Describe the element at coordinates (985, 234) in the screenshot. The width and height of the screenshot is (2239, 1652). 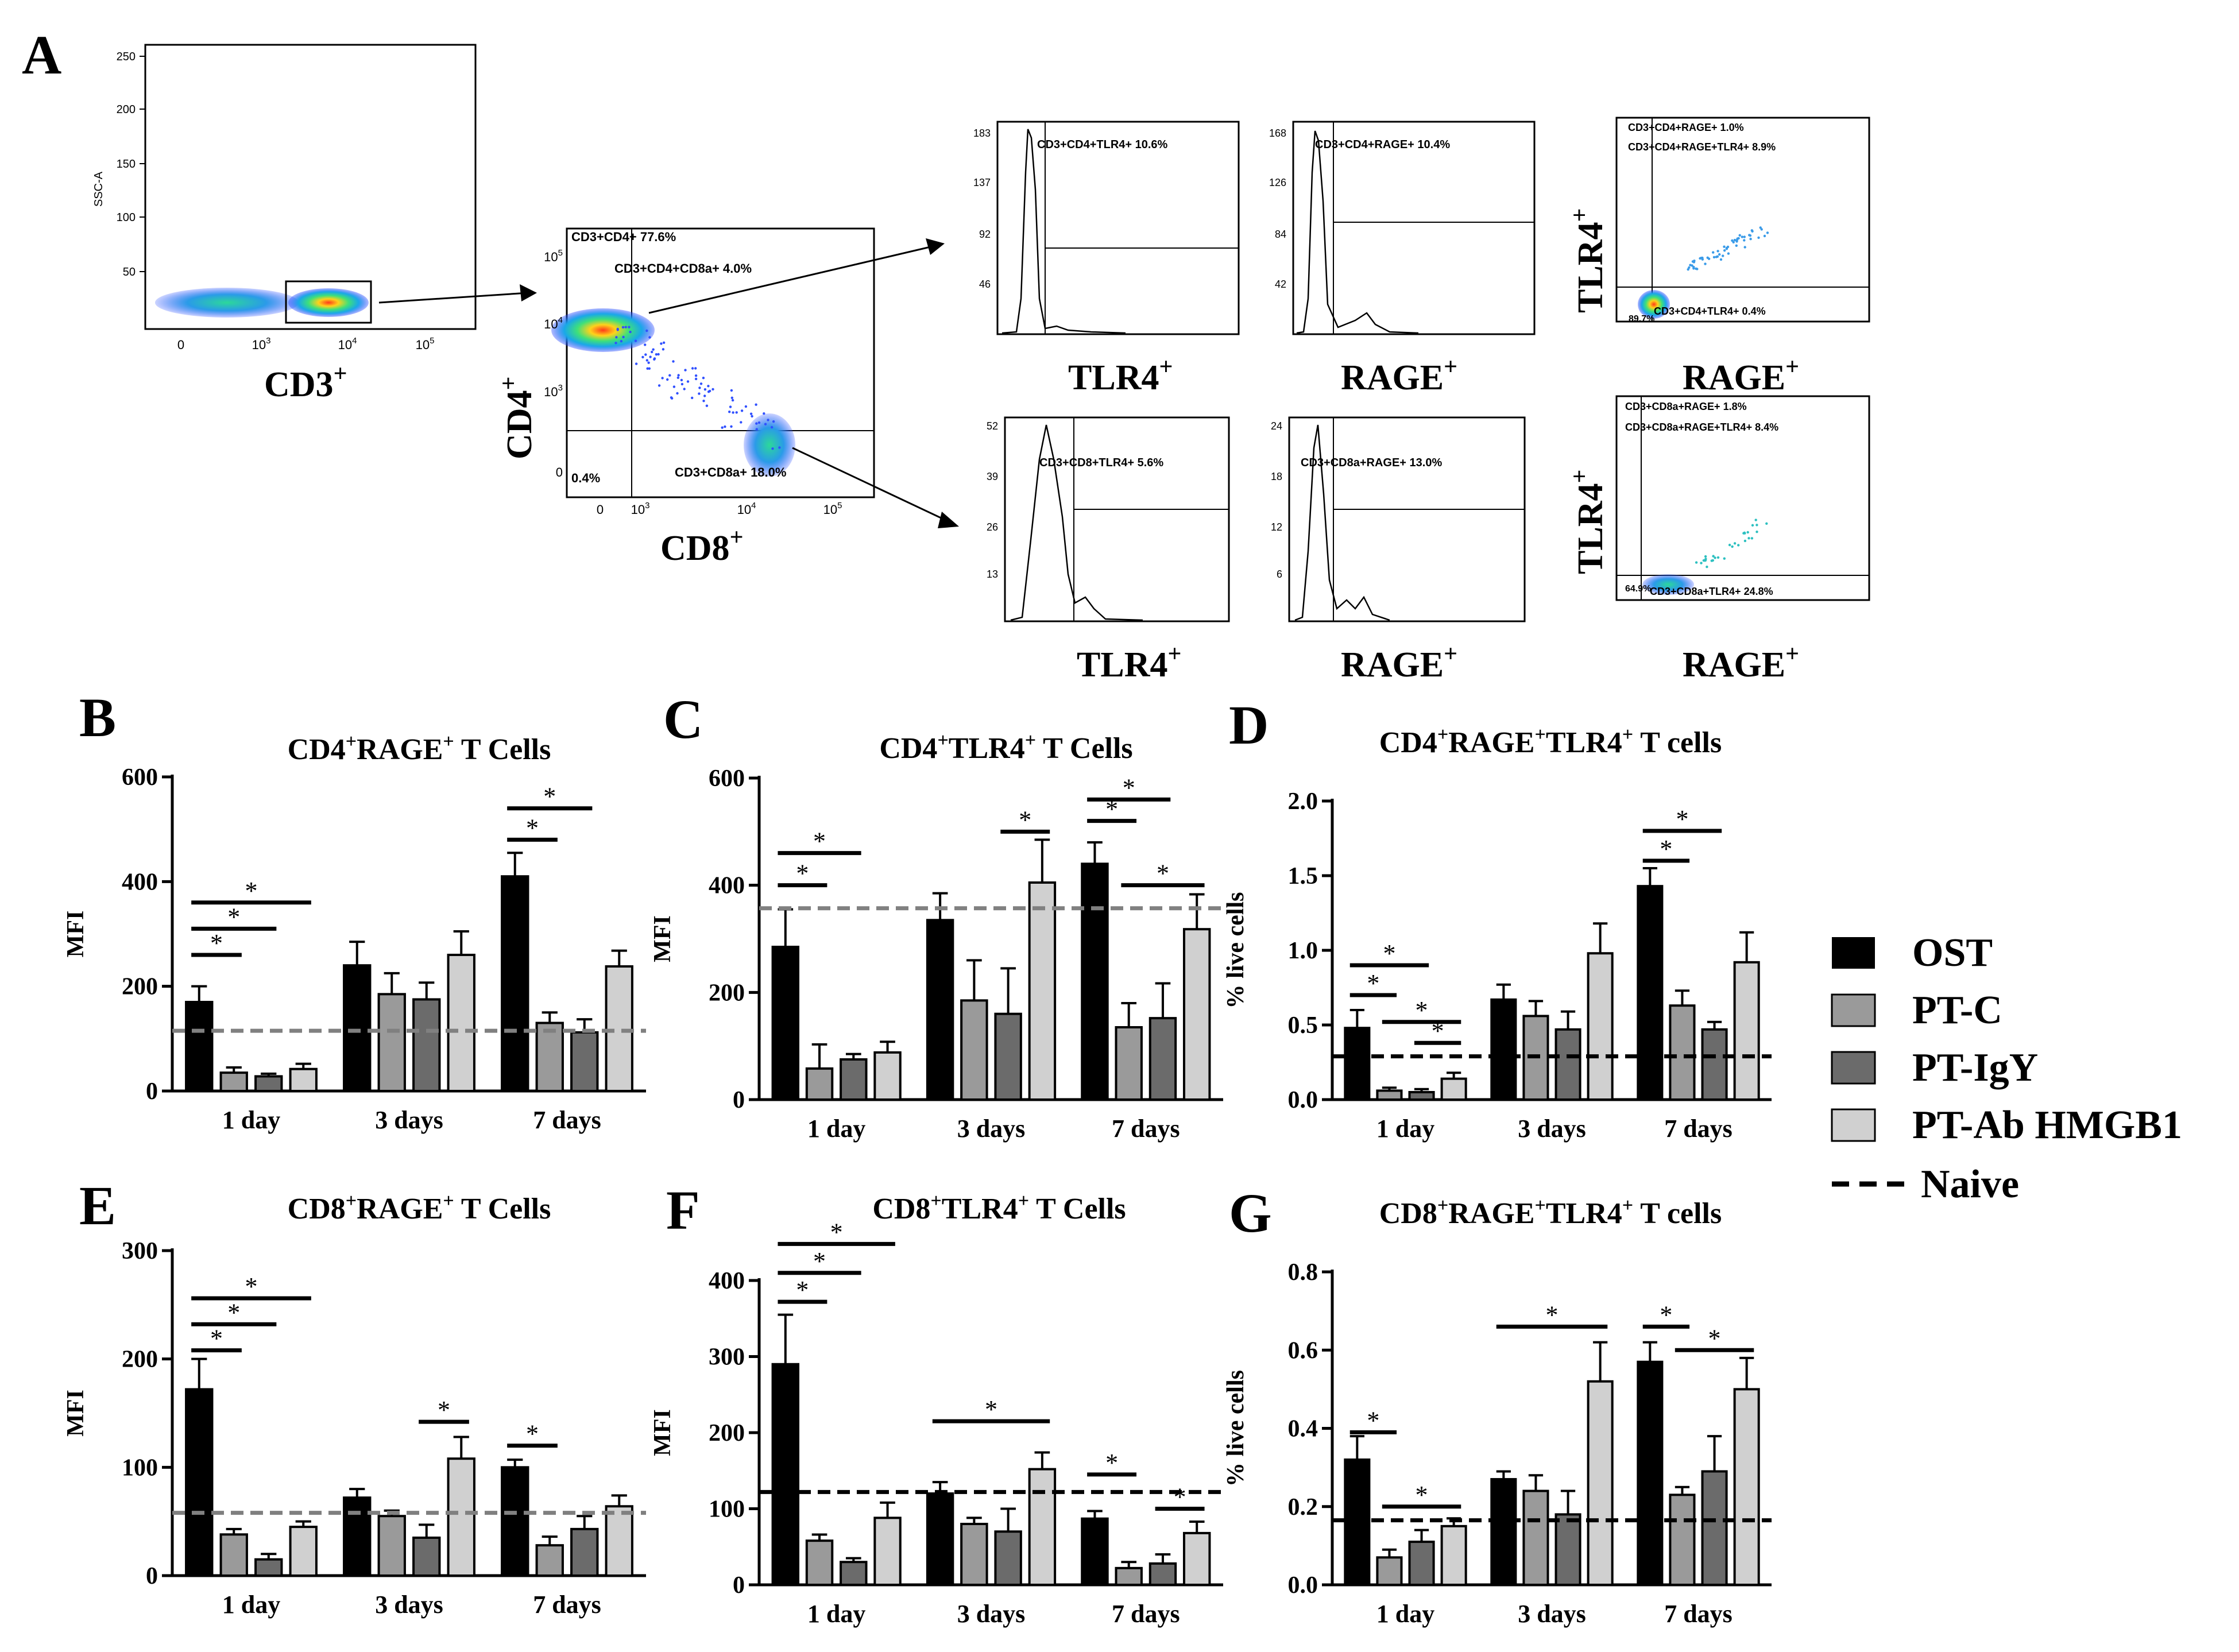
I see `hist-ytick-label: 92` at that location.